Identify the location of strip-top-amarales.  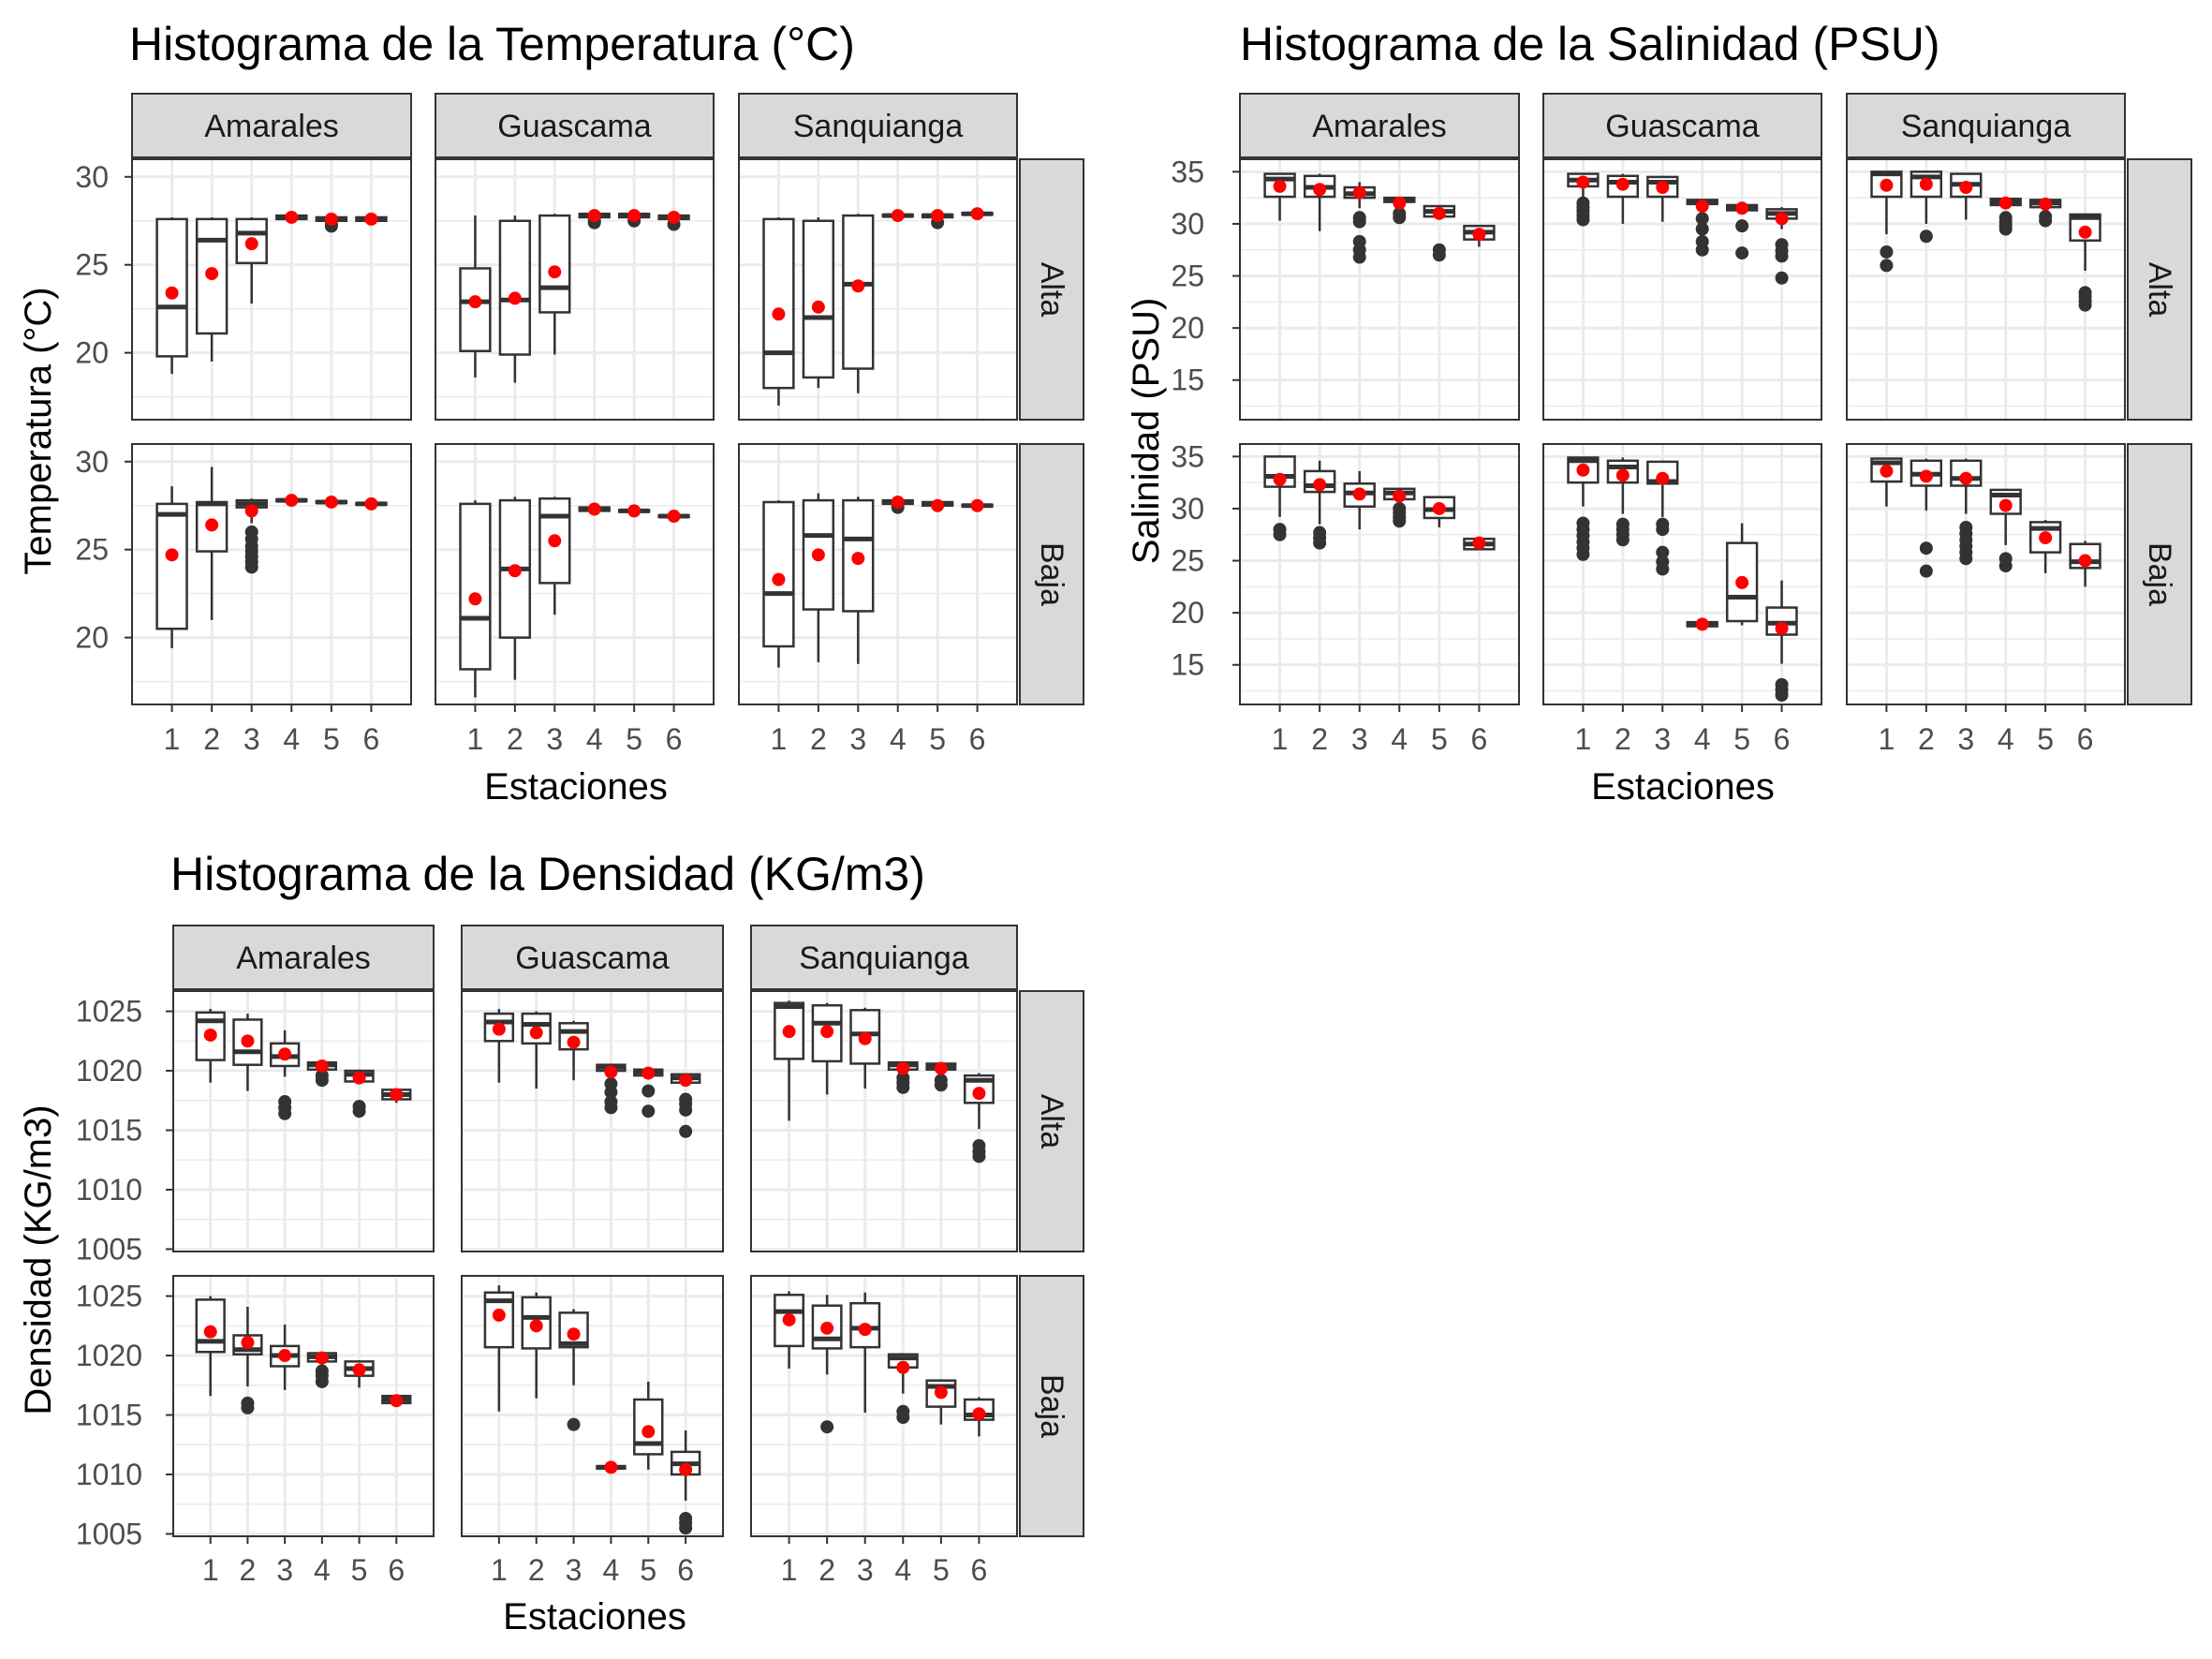
(1379, 126).